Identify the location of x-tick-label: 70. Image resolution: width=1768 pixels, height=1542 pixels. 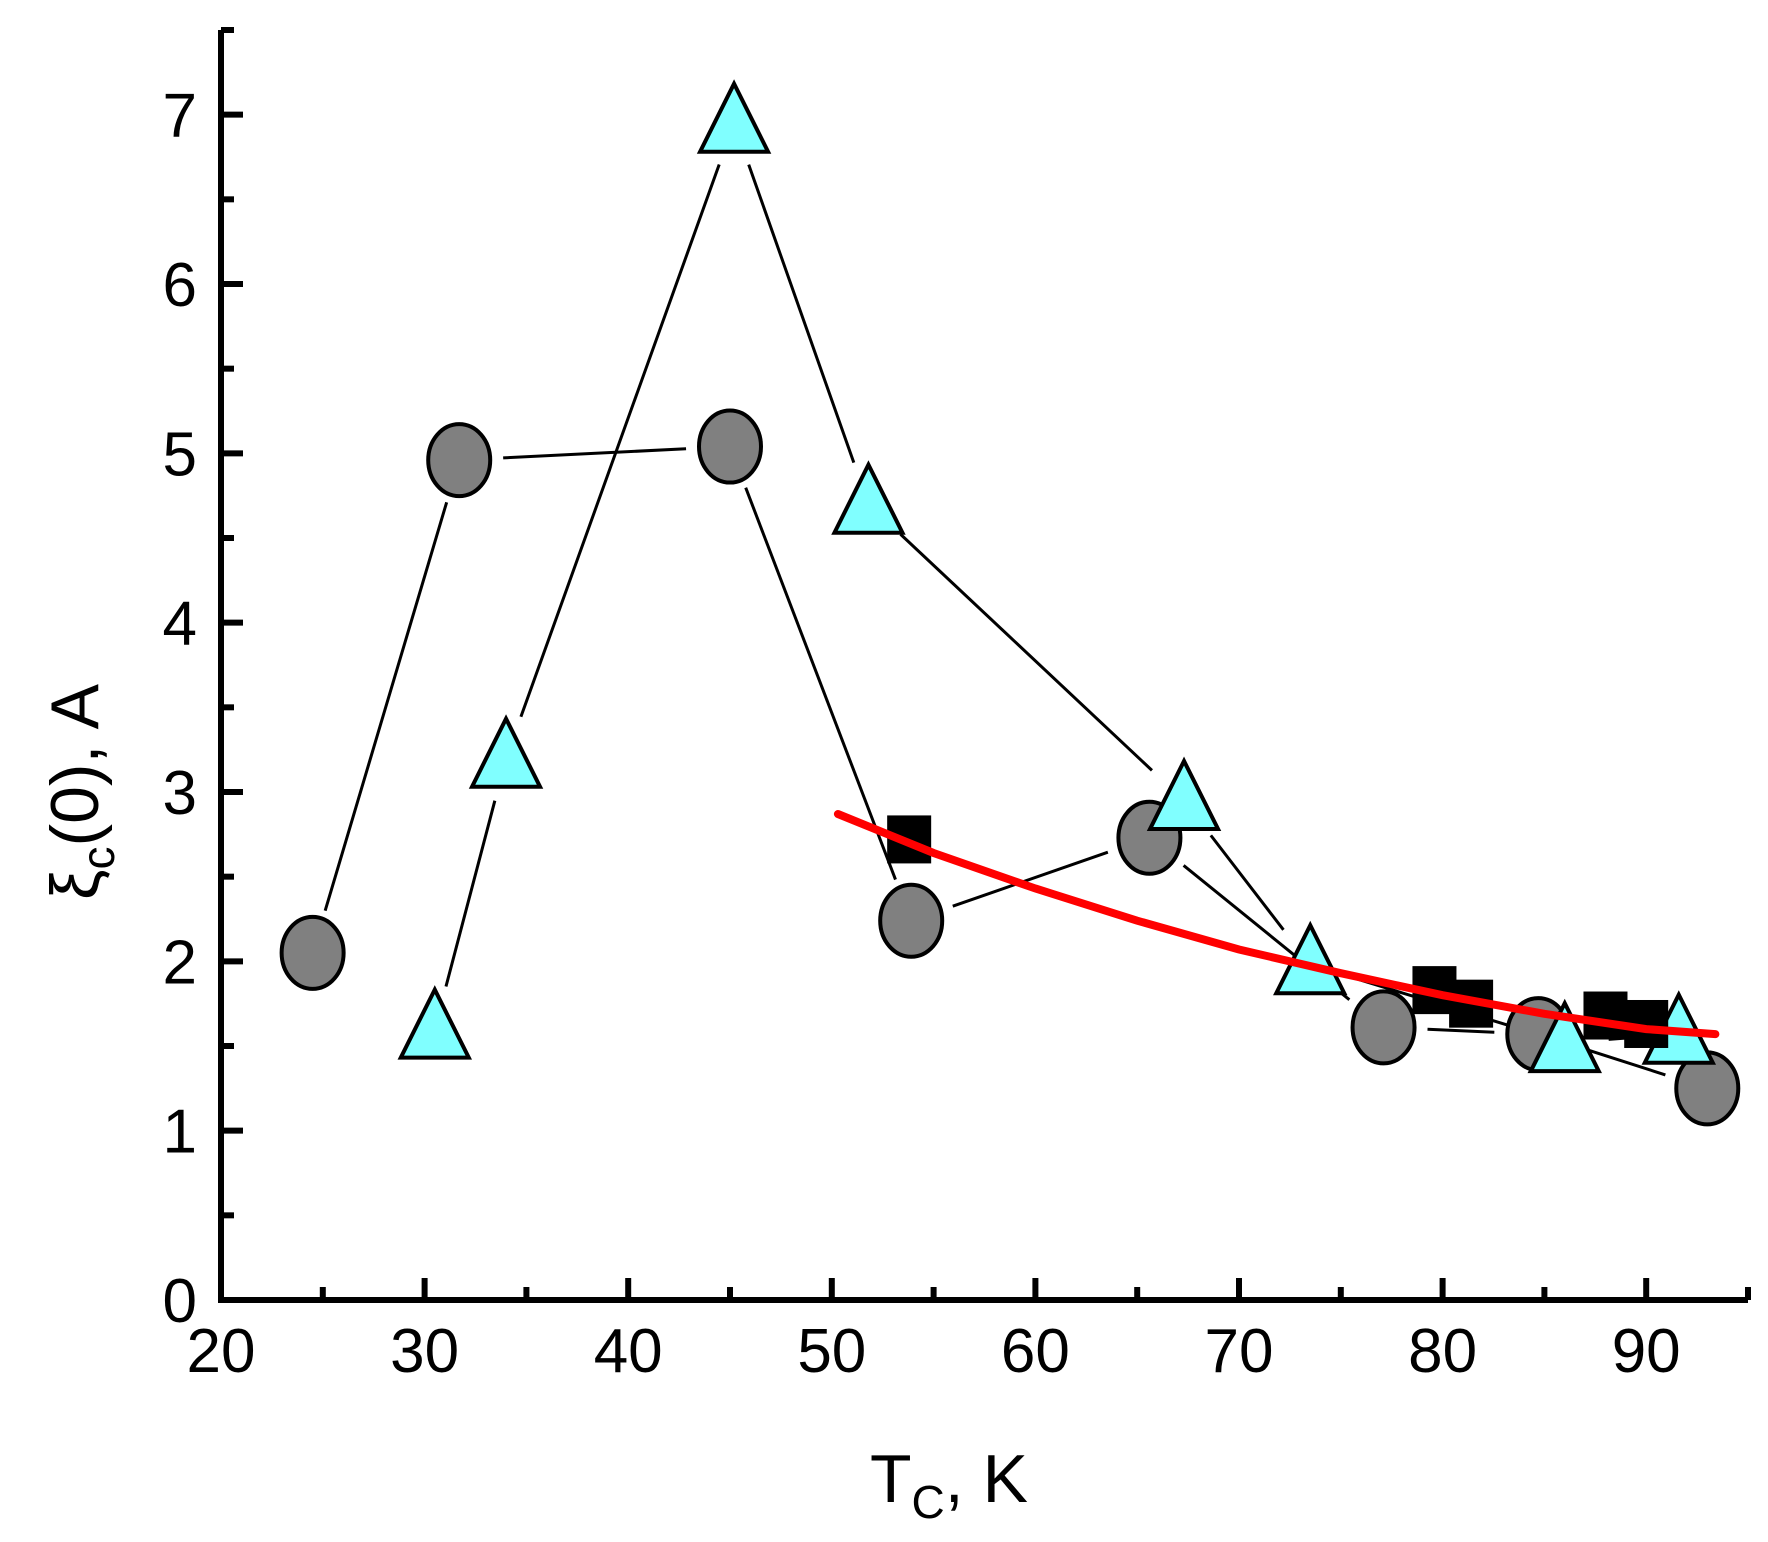
(1239, 1351).